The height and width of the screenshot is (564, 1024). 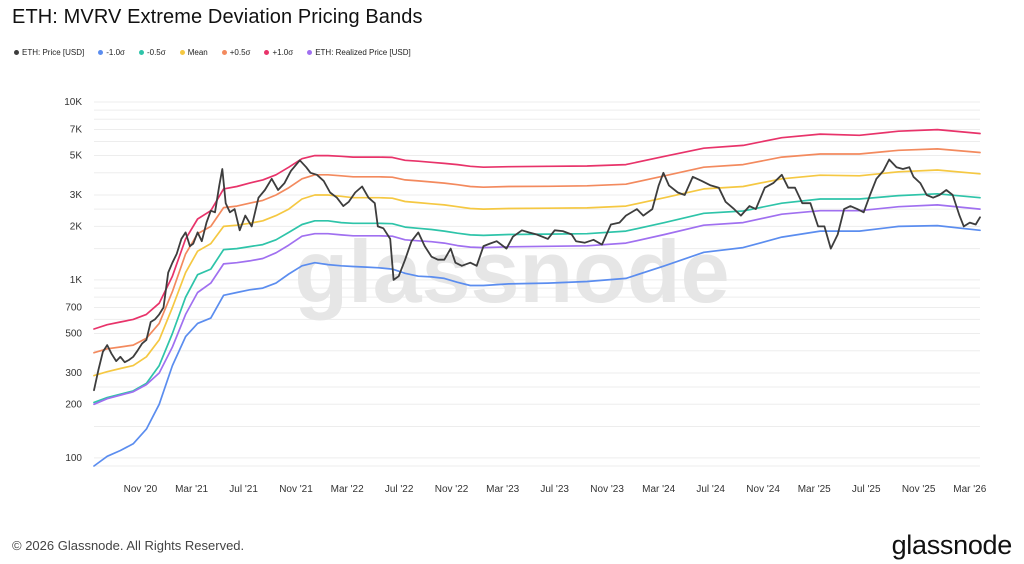 I want to click on x-tick-label: Mar '23, so click(x=502, y=489).